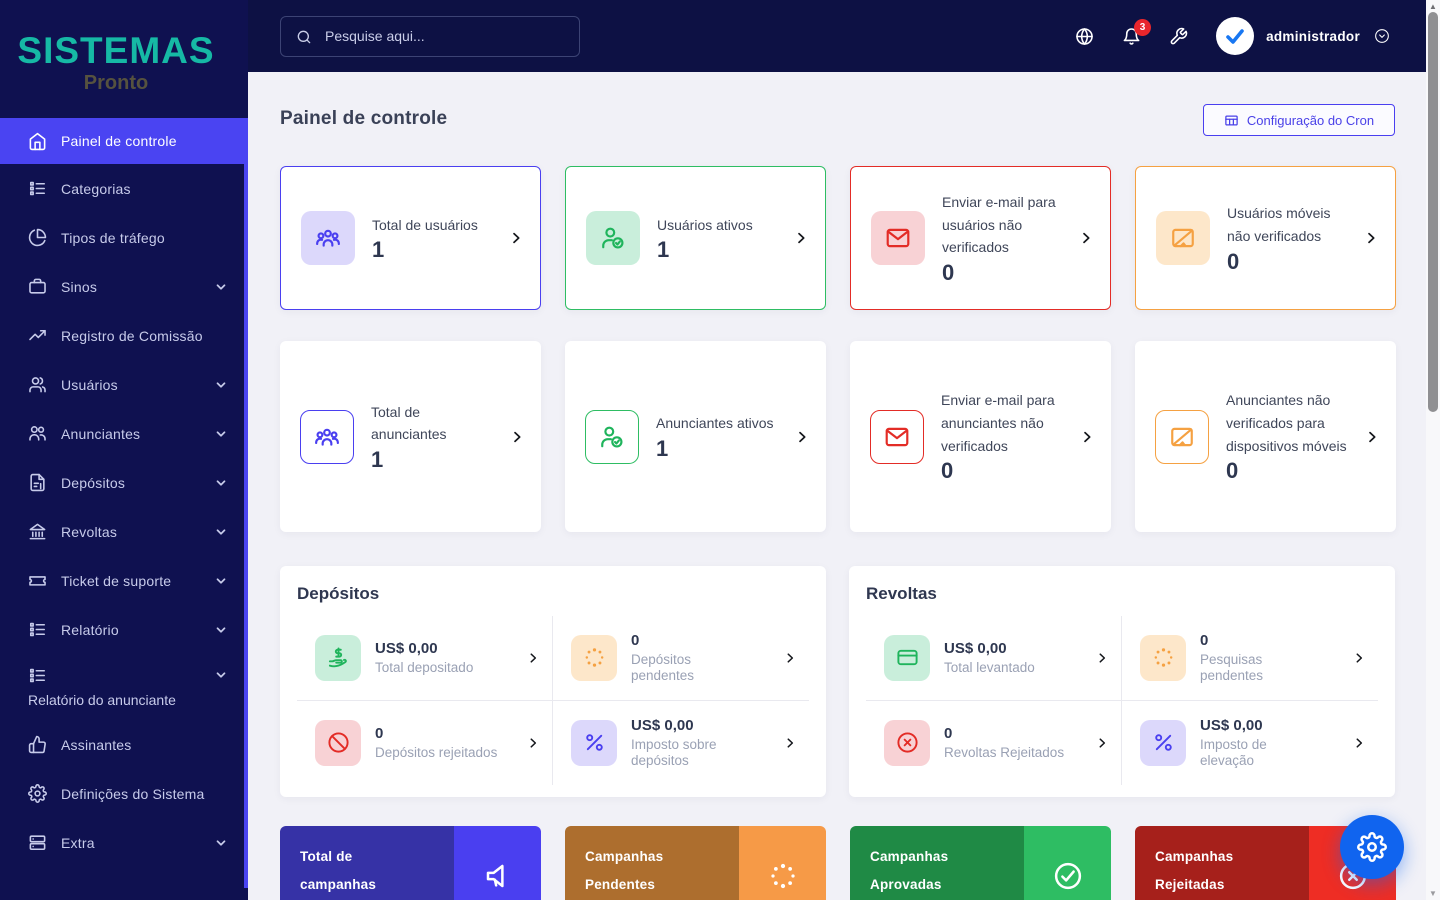  Describe the element at coordinates (124, 687) in the screenshot. I see `sidebar-item-relatorio-do-anunciante: Relatório do anunciante` at that location.